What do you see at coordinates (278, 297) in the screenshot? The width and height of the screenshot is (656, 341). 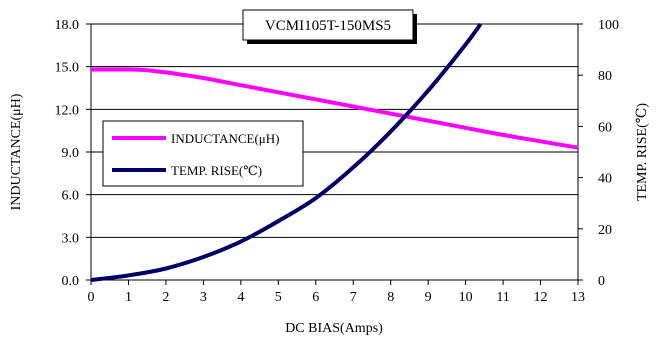 I see `x-tick-label-5: 5` at bounding box center [278, 297].